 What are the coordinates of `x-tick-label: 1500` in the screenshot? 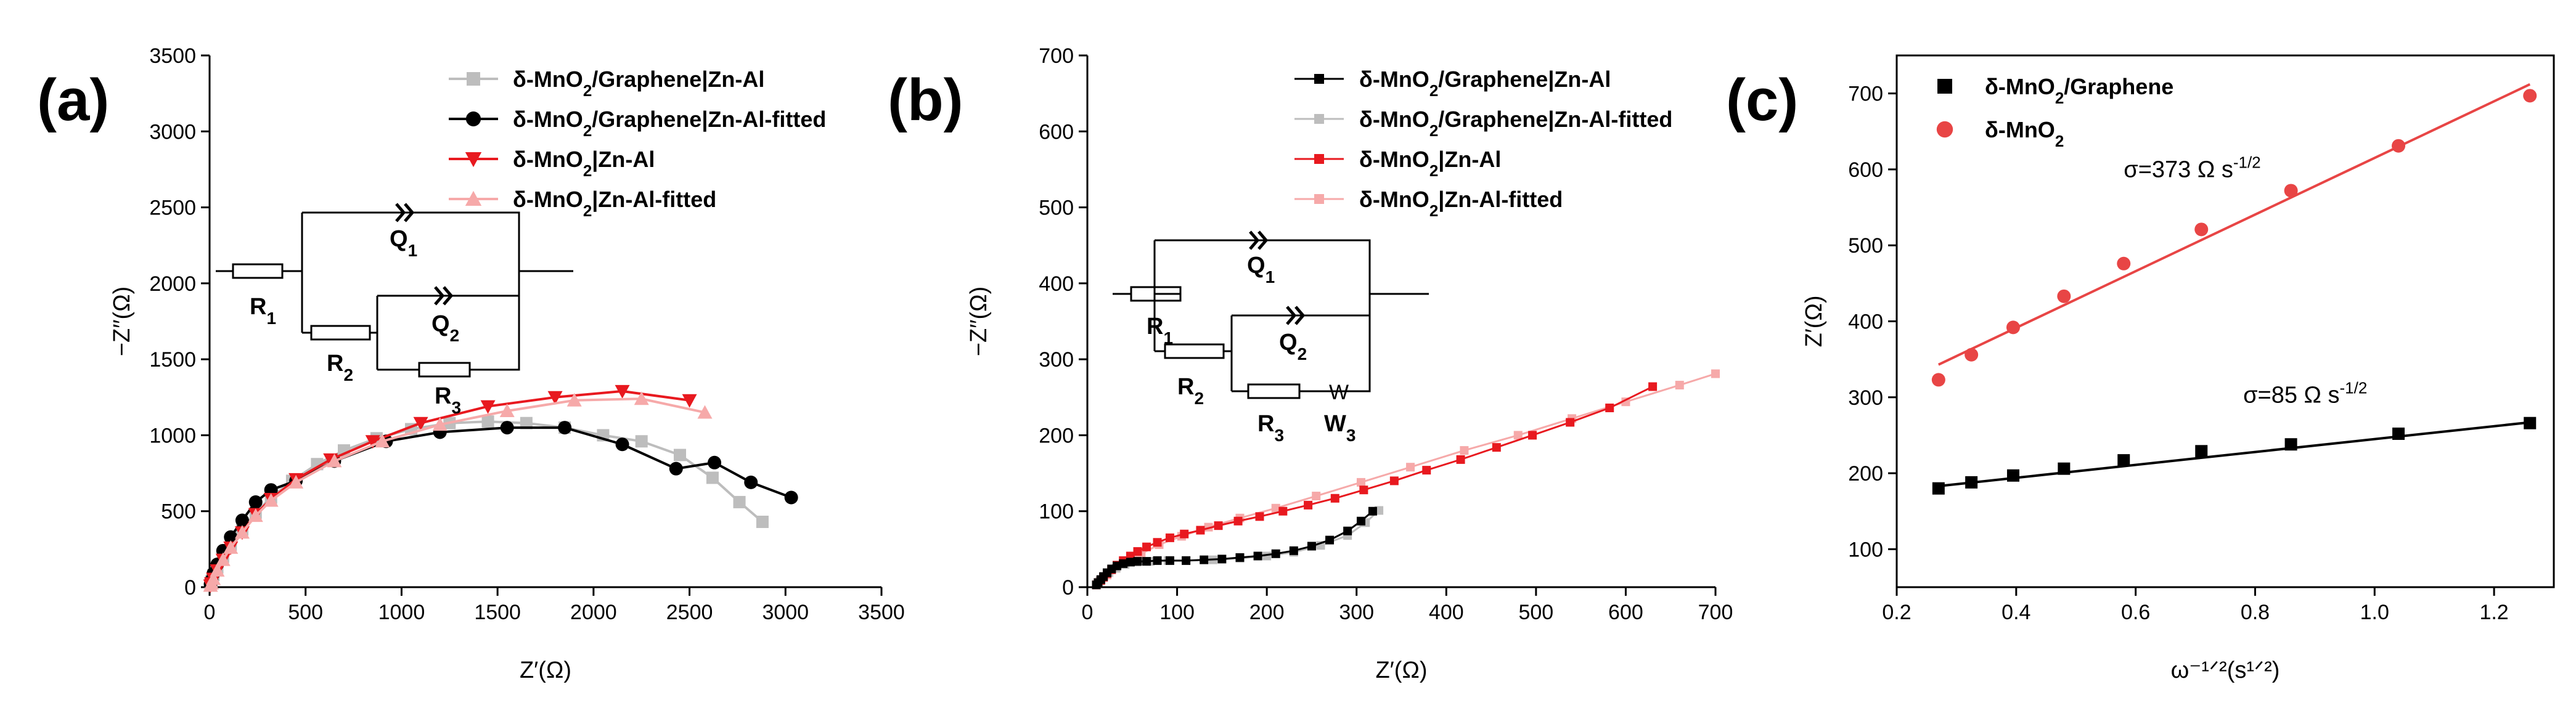 It's located at (497, 612).